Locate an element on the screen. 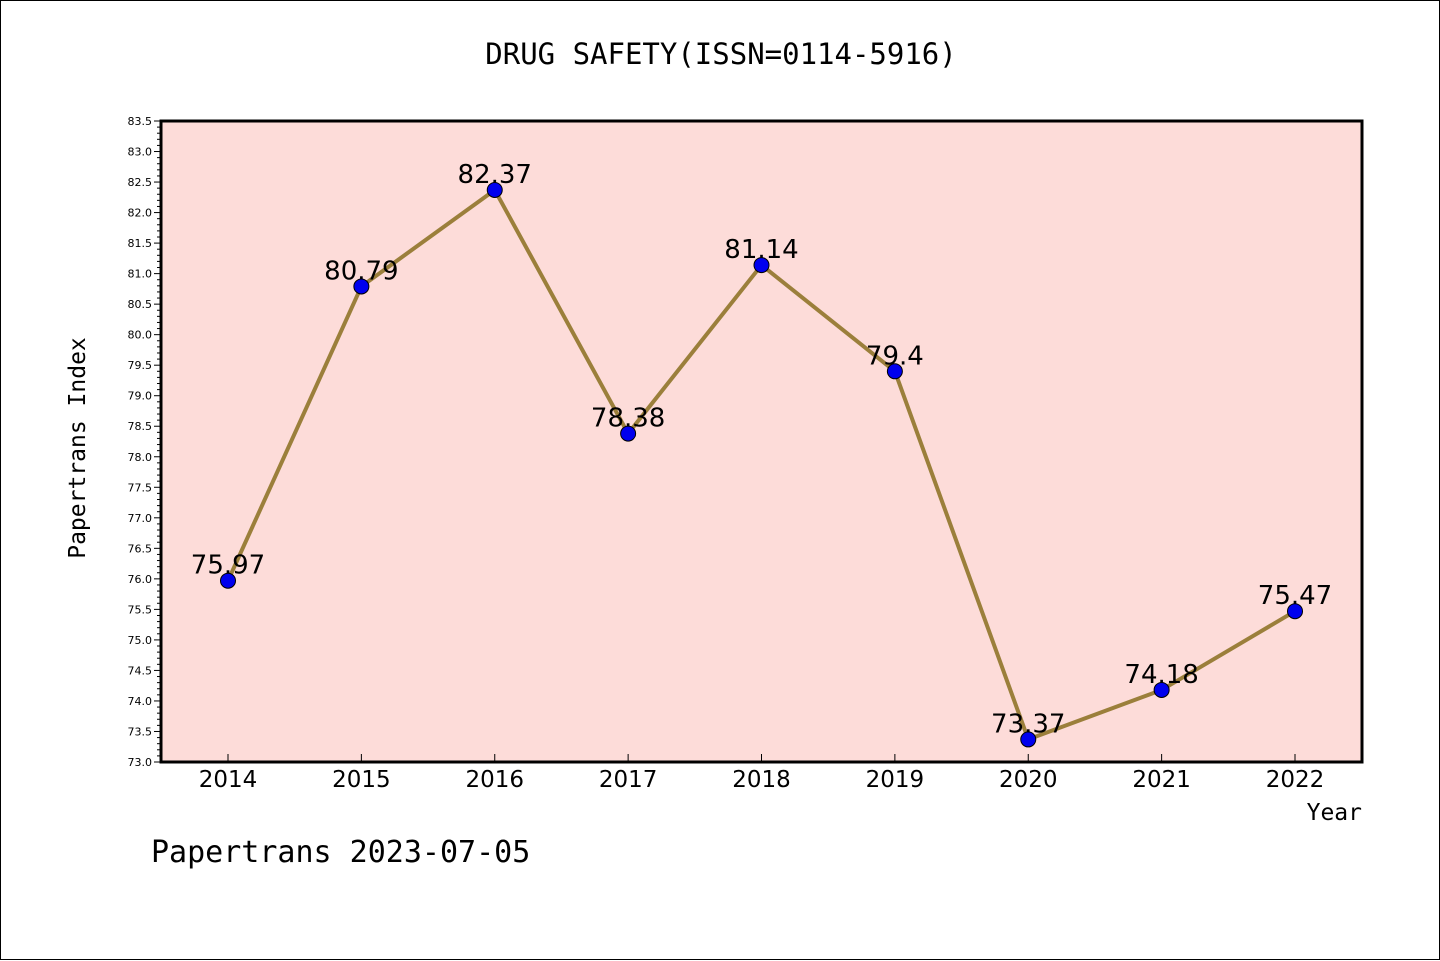 Image resolution: width=1440 pixels, height=961 pixels. chart-title: DRUG SAFETY(ISSN=0114-5916) is located at coordinates (721, 54).